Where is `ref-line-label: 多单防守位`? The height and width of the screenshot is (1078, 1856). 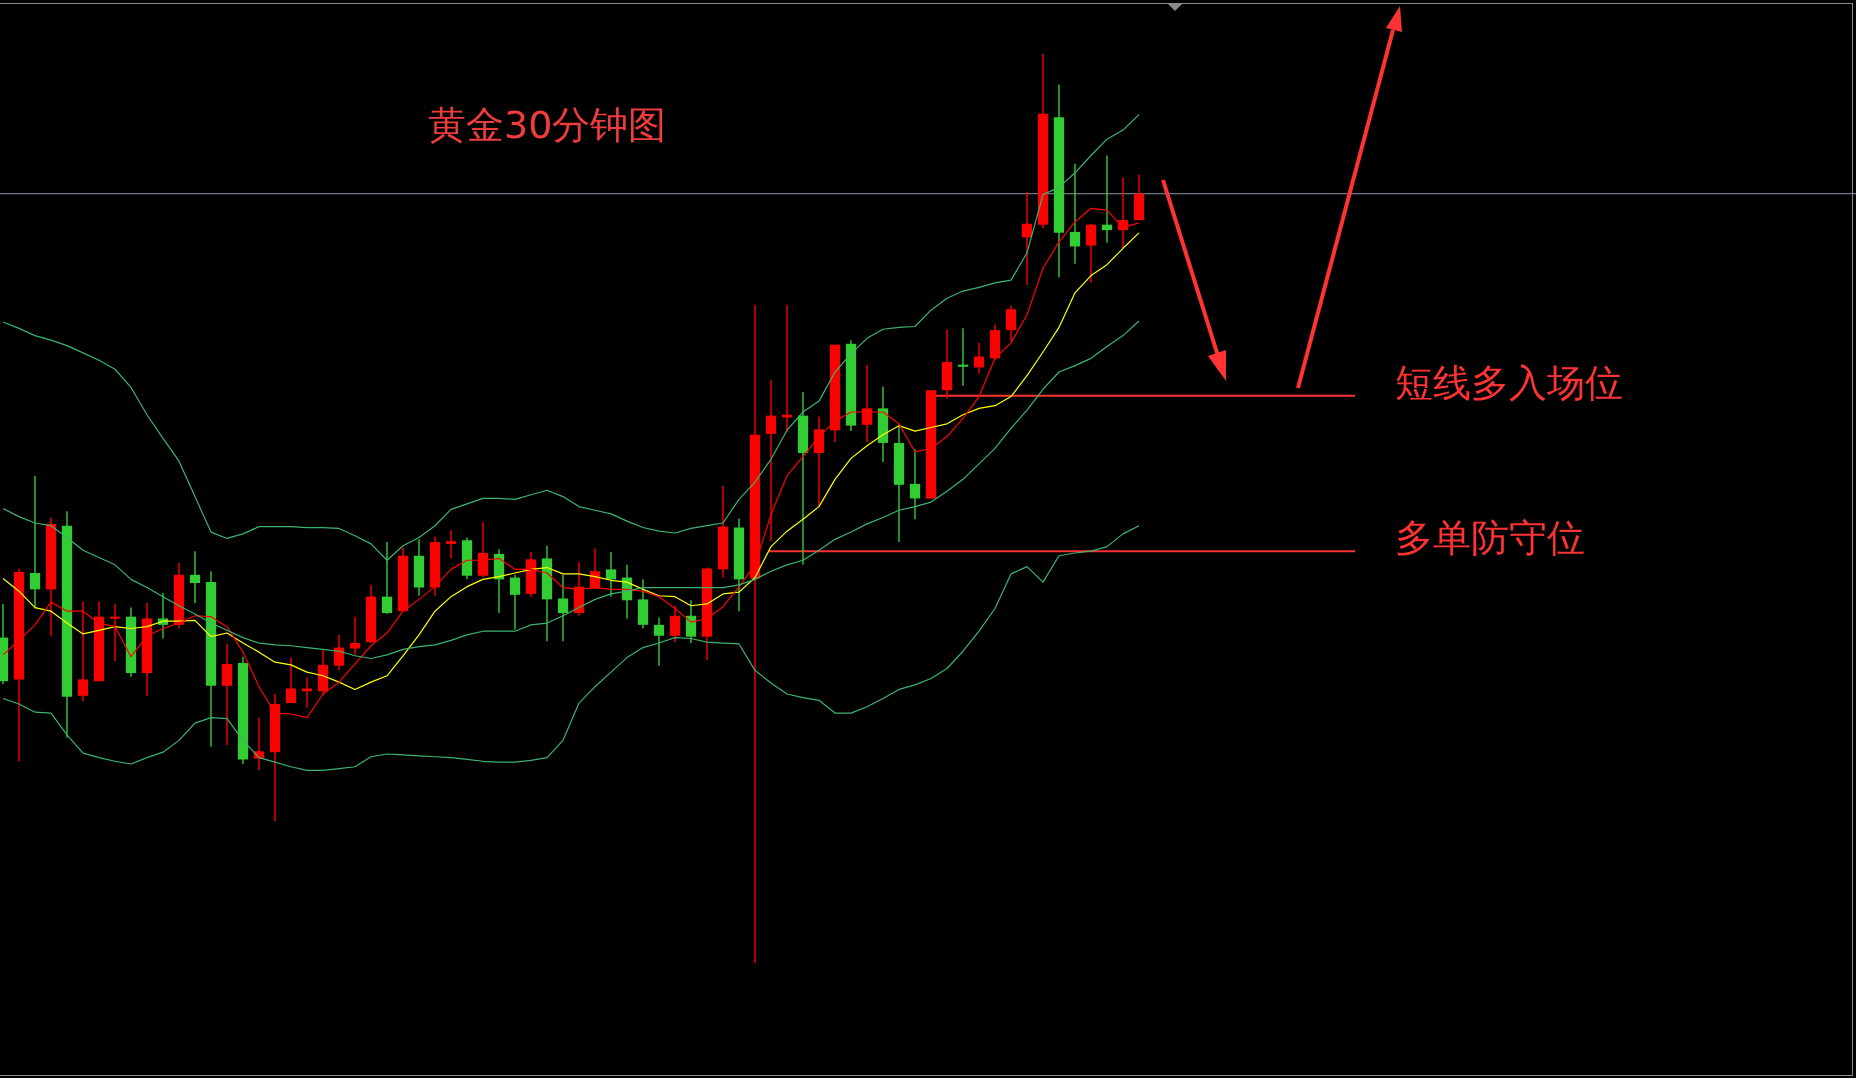
ref-line-label: 多单防守位 is located at coordinates (1490, 538).